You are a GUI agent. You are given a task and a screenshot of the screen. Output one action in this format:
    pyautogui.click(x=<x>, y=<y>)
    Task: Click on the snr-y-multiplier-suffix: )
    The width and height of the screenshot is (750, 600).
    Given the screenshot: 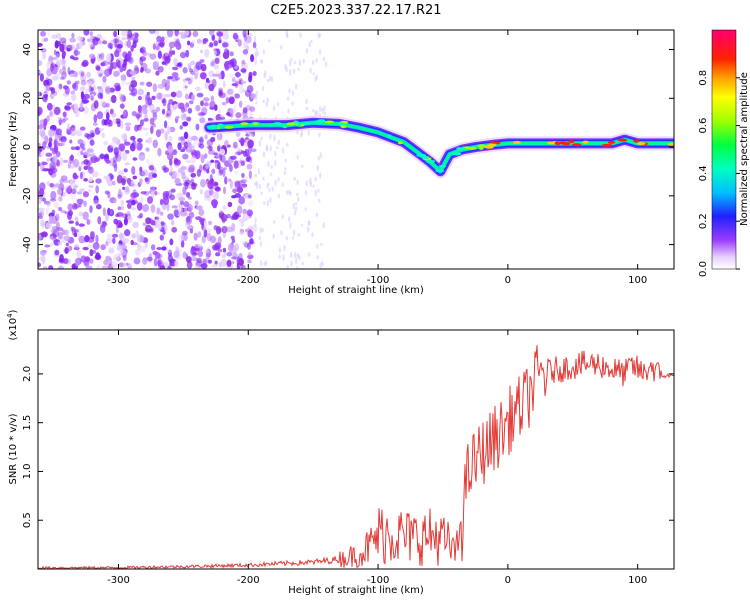 What is the action you would take?
    pyautogui.click(x=13, y=311)
    